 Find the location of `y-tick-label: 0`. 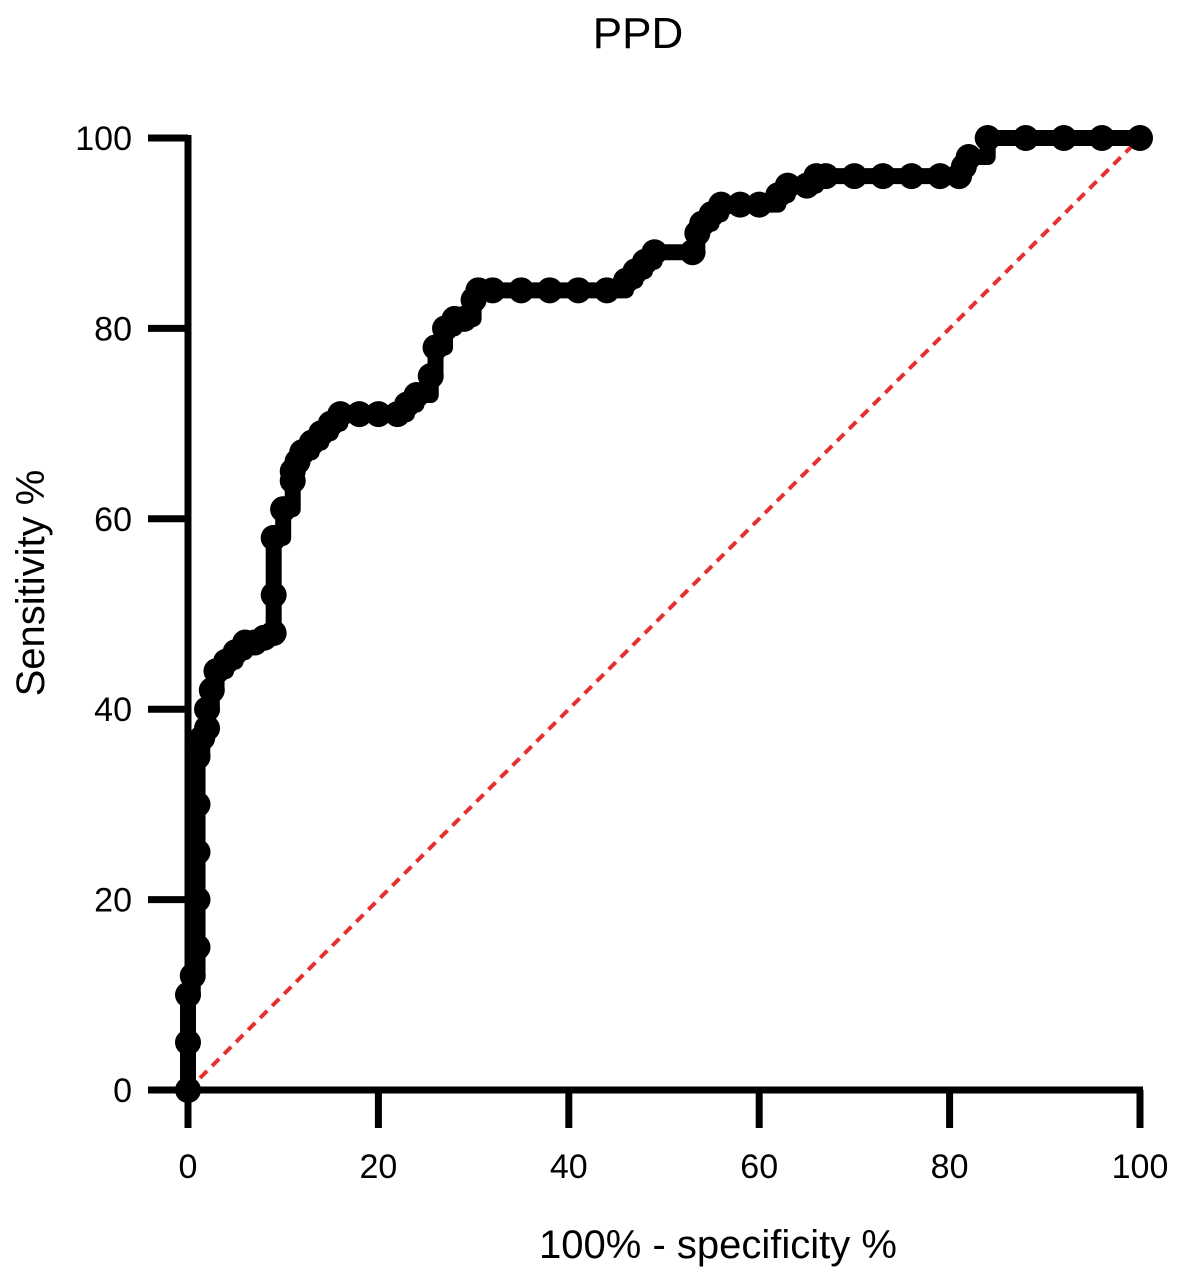

y-tick-label: 0 is located at coordinates (122, 1091).